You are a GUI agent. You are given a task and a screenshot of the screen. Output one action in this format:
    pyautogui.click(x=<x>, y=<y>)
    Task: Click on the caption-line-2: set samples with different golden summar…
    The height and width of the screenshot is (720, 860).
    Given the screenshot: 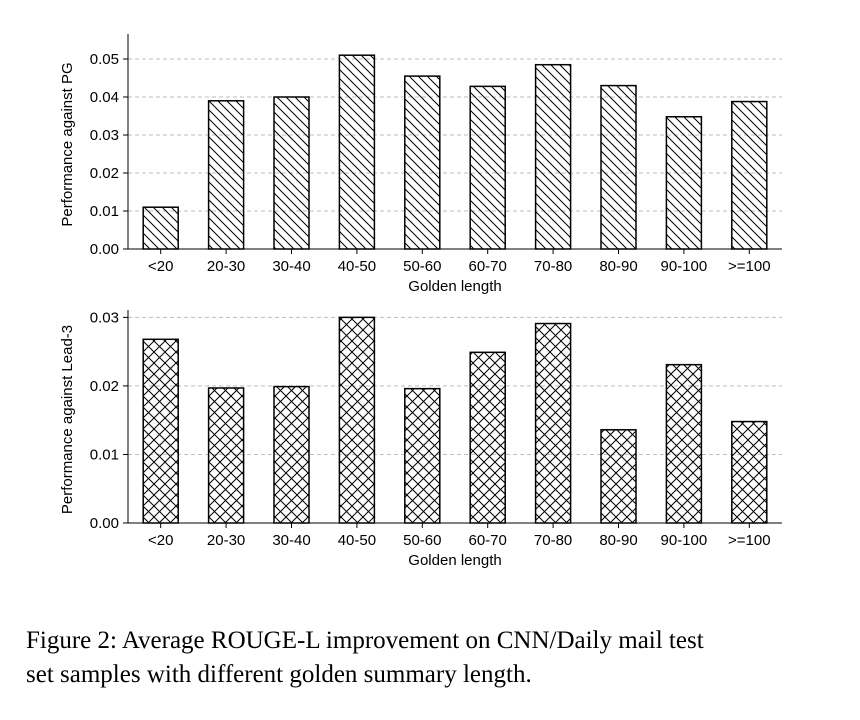 What is the action you would take?
    pyautogui.click(x=279, y=674)
    